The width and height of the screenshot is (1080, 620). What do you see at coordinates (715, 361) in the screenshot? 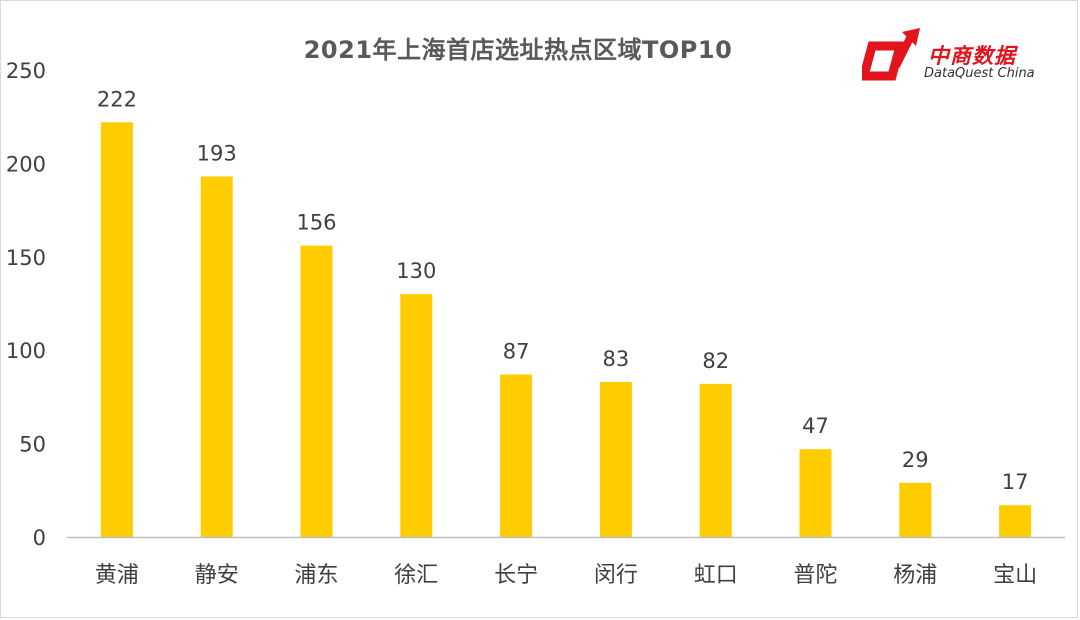
I see `data-label: 82` at bounding box center [715, 361].